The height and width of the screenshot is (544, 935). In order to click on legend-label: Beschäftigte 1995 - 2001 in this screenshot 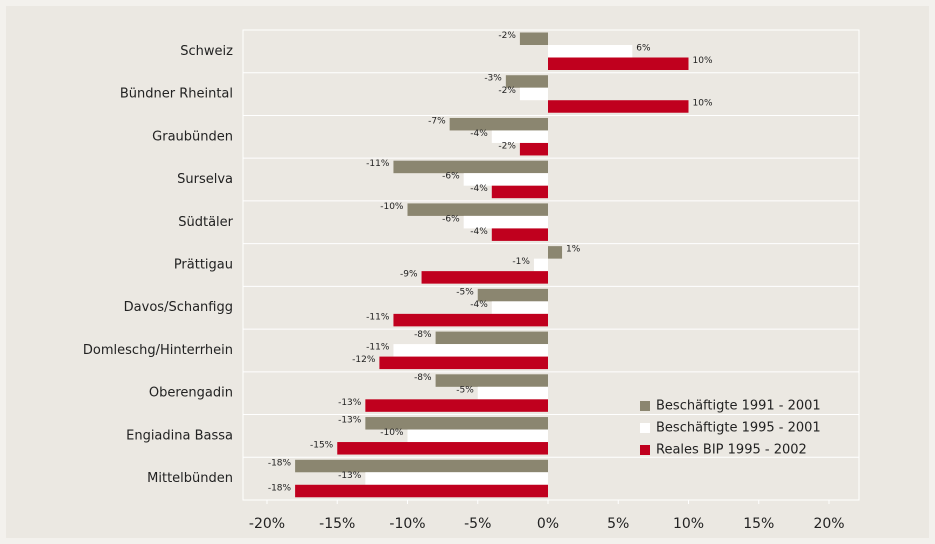, I will do `click(738, 428)`.